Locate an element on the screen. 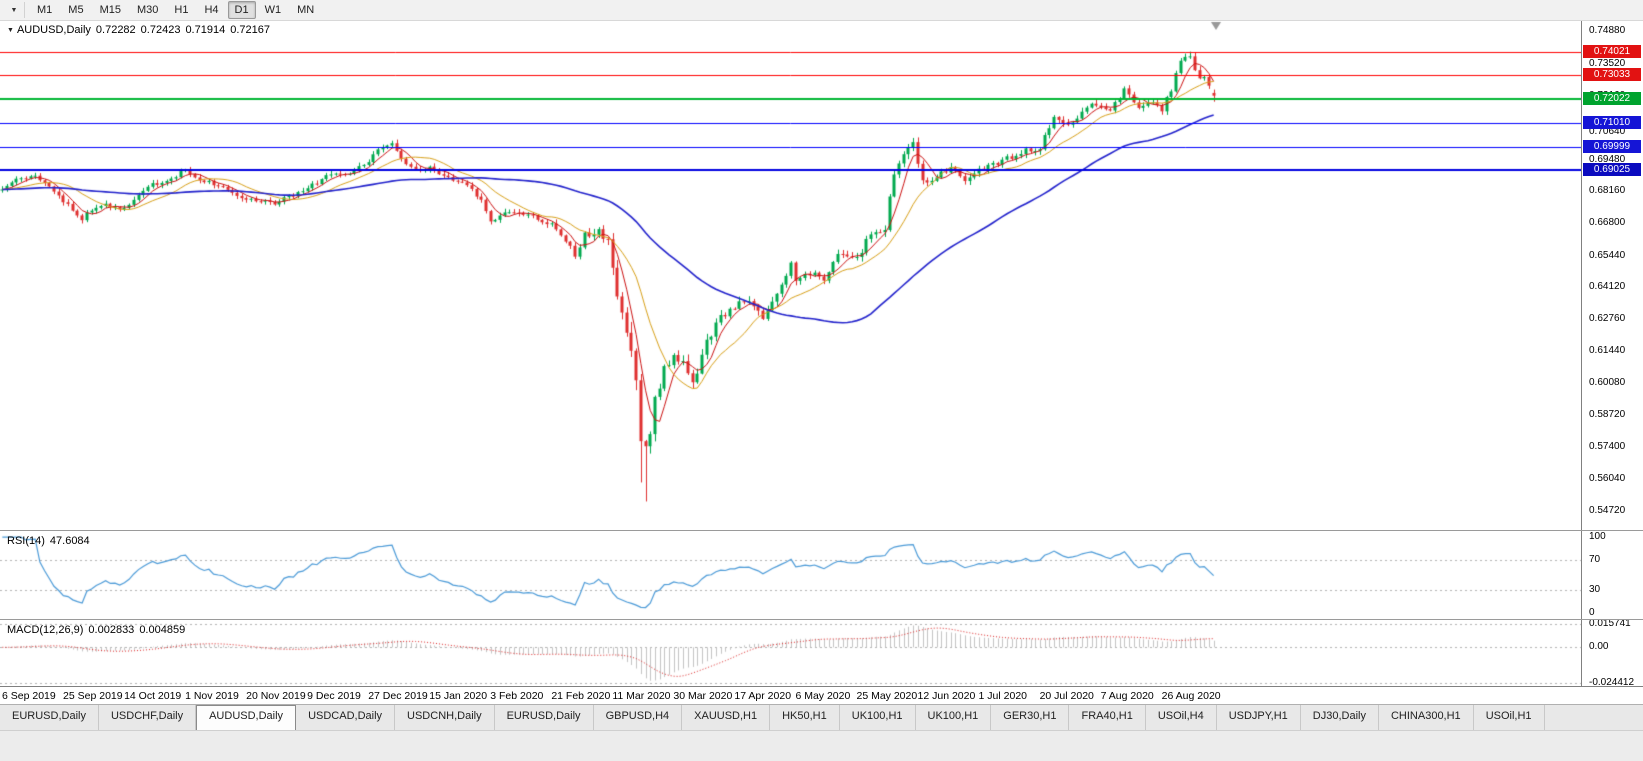 The width and height of the screenshot is (1643, 761). ohlc-close-value: 0.72167 is located at coordinates (250, 30).